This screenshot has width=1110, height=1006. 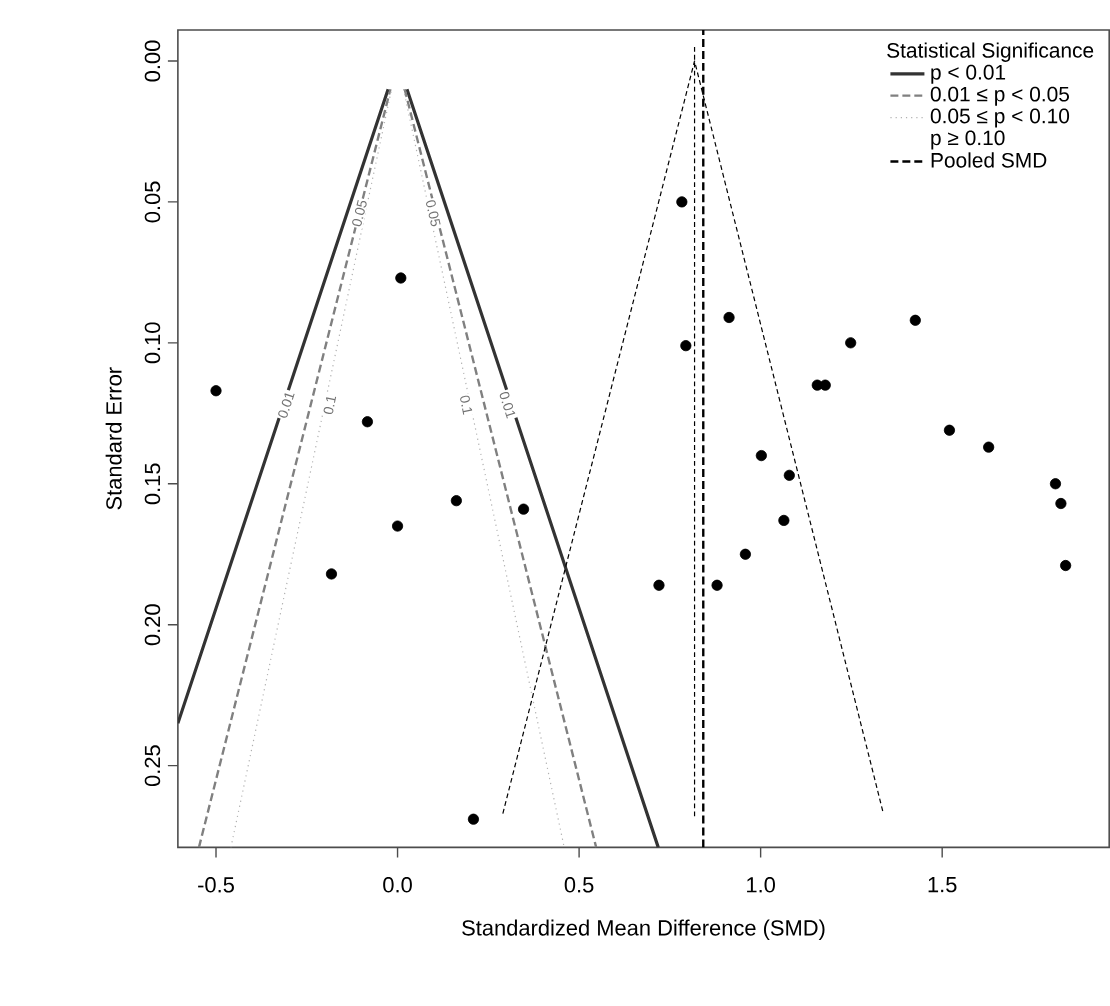 What do you see at coordinates (942, 885) in the screenshot?
I see `x-tick-label: 1.5` at bounding box center [942, 885].